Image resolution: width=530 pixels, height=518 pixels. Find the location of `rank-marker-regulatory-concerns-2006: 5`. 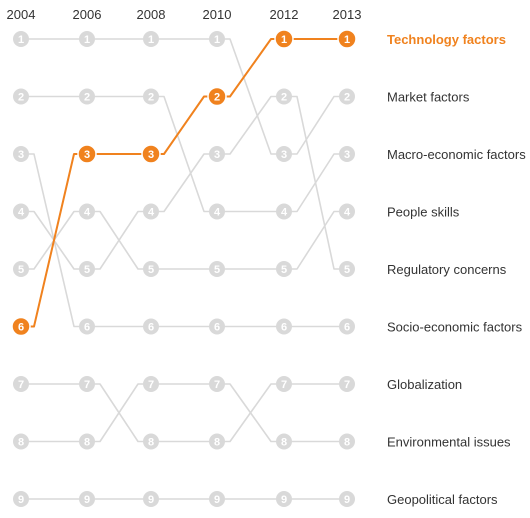

rank-marker-regulatory-concerns-2006: 5 is located at coordinates (87, 269).